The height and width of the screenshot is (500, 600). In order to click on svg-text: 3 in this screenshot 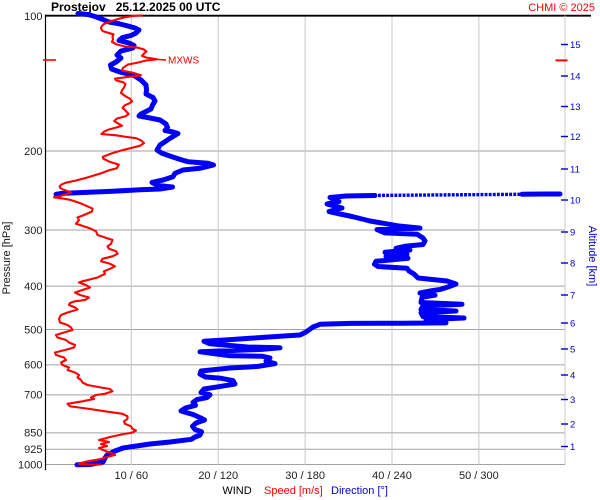, I will do `click(572, 400)`.